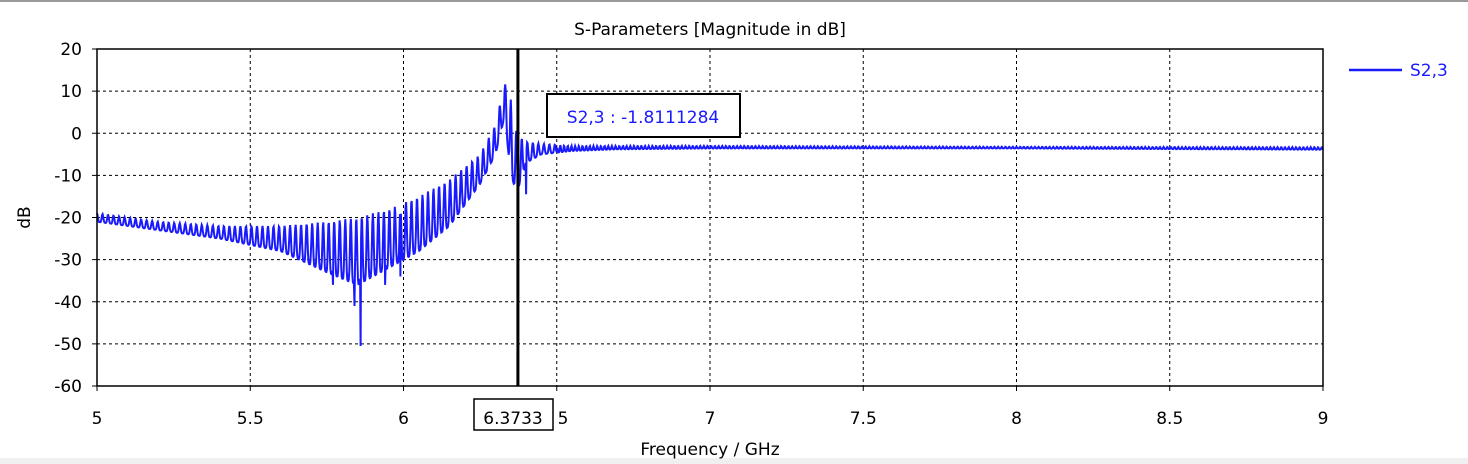 This screenshot has width=1468, height=464. I want to click on frame-bottom-strip, so click(734, 461).